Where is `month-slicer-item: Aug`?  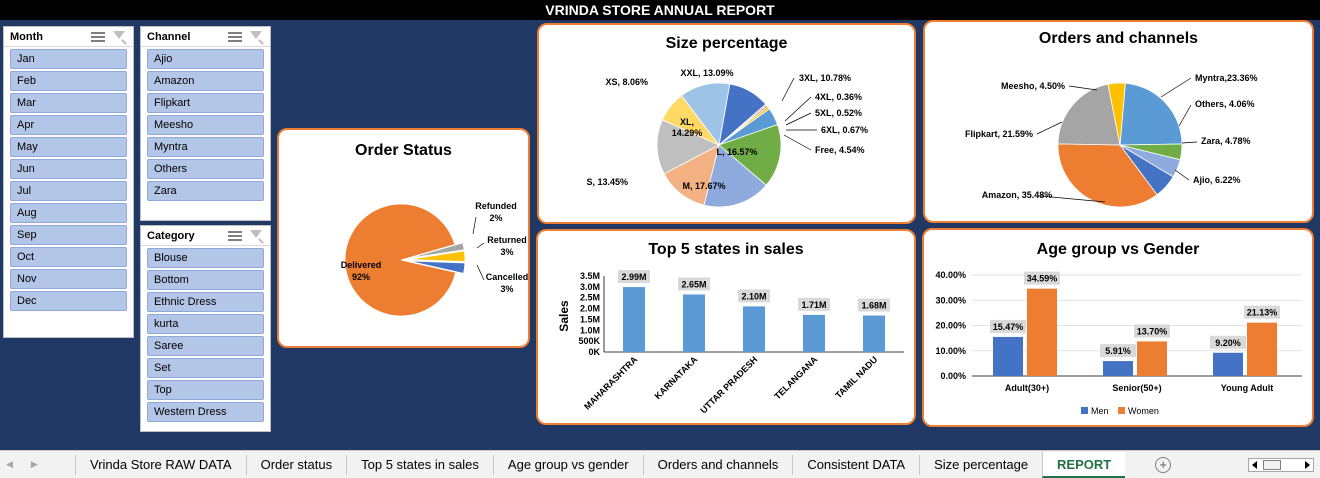 month-slicer-item: Aug is located at coordinates (68, 213).